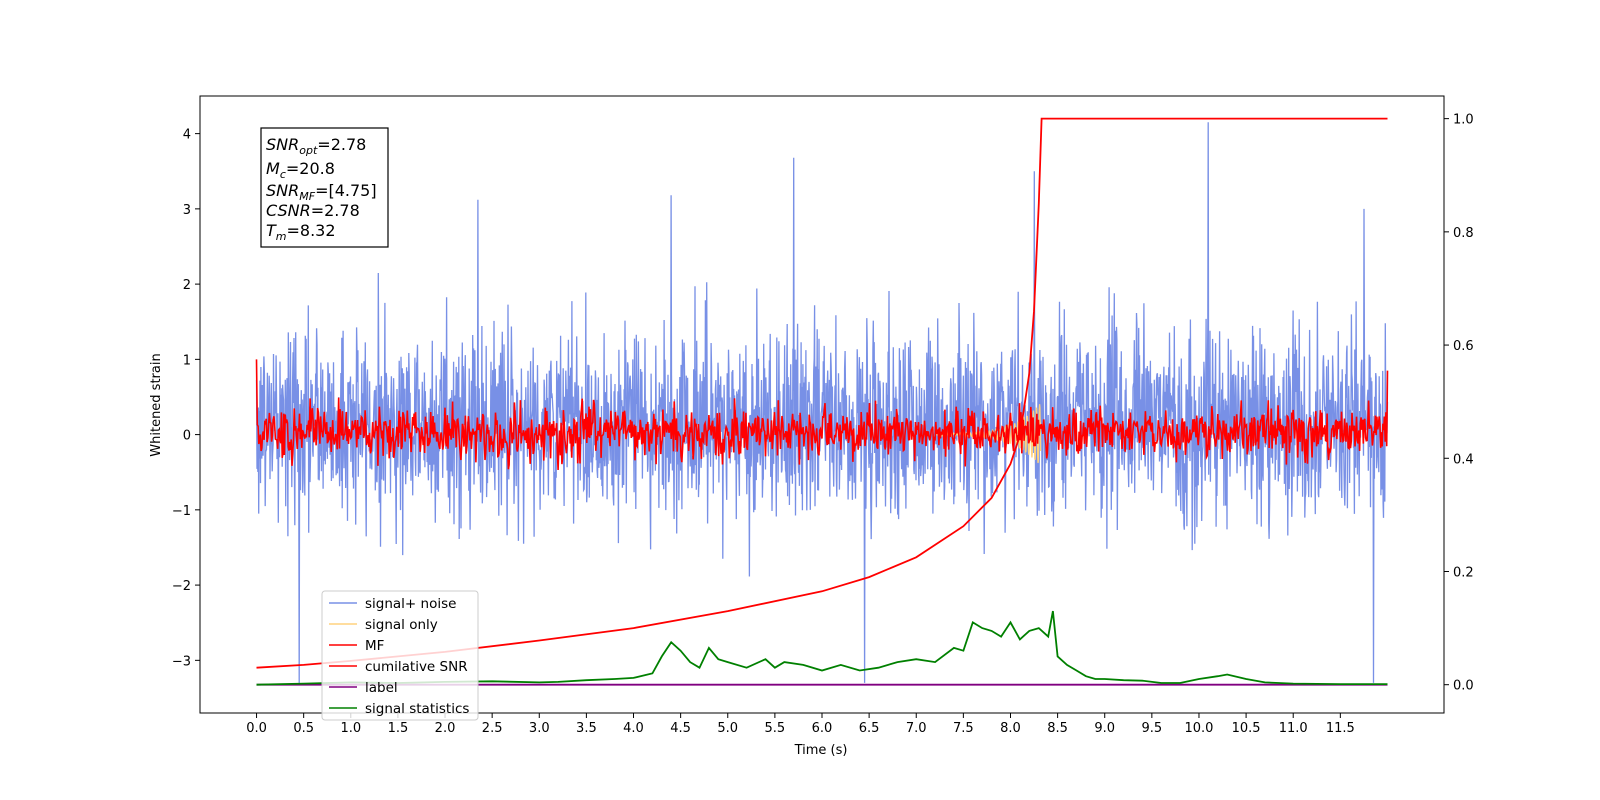  What do you see at coordinates (1340, 728) in the screenshot?
I see `x-tick-label: 11.5` at bounding box center [1340, 728].